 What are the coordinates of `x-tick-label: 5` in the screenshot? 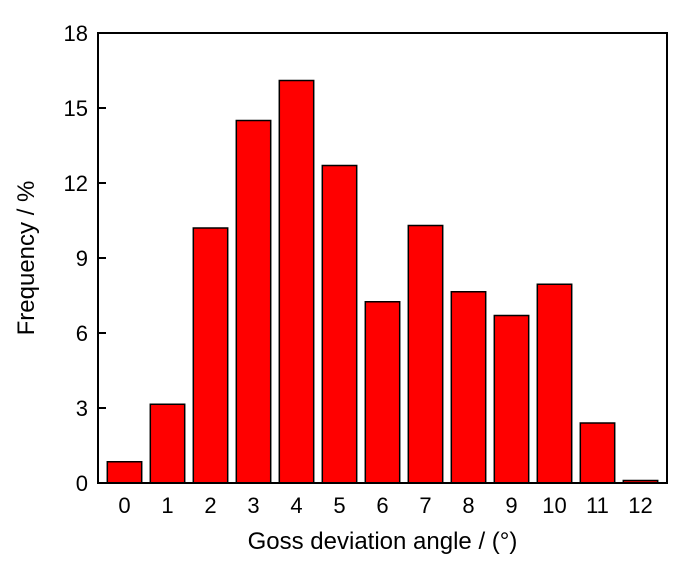 It's located at (339, 505).